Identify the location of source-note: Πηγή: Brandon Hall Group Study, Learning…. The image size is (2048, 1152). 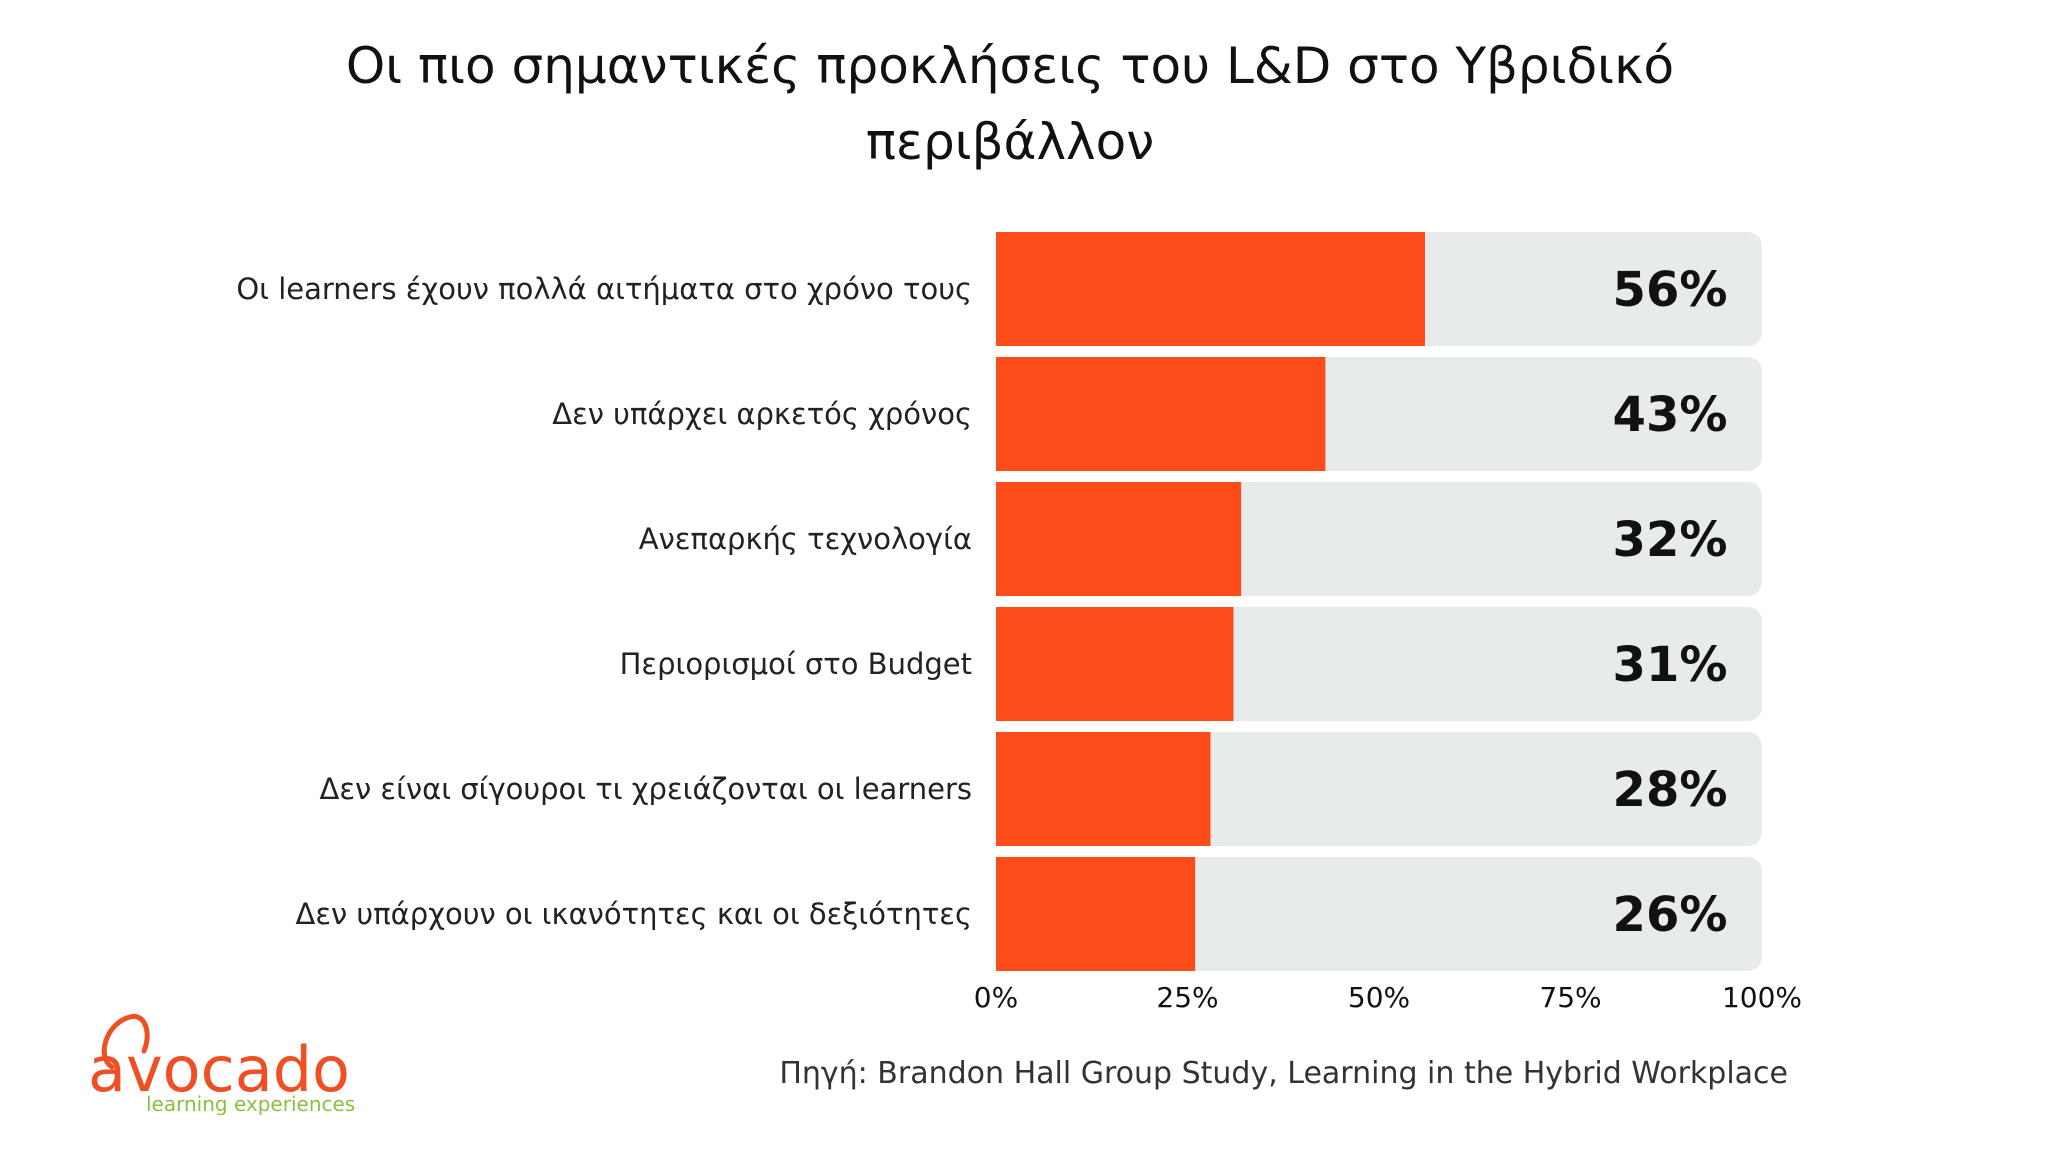
(1283, 1073).